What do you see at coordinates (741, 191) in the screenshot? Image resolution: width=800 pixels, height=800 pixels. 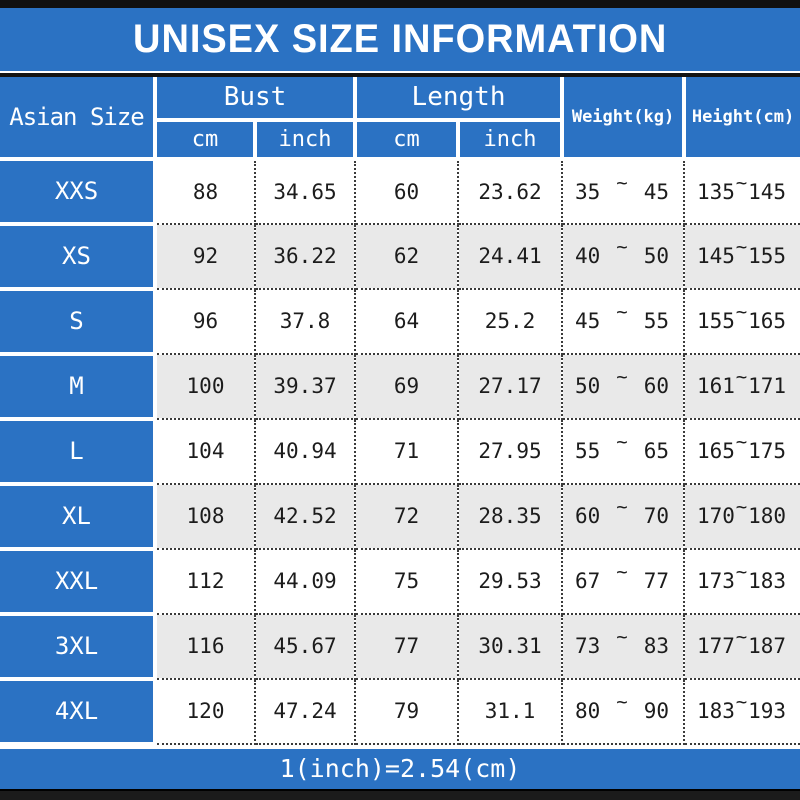 I see `height-range-cell: 135 ~ 145` at bounding box center [741, 191].